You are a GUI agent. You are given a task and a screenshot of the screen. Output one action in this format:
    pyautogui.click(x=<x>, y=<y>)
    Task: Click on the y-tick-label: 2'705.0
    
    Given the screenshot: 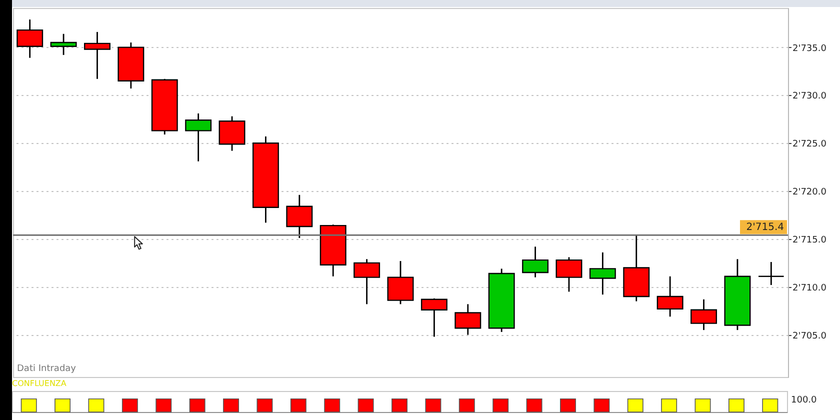 What is the action you would take?
    pyautogui.click(x=809, y=336)
    